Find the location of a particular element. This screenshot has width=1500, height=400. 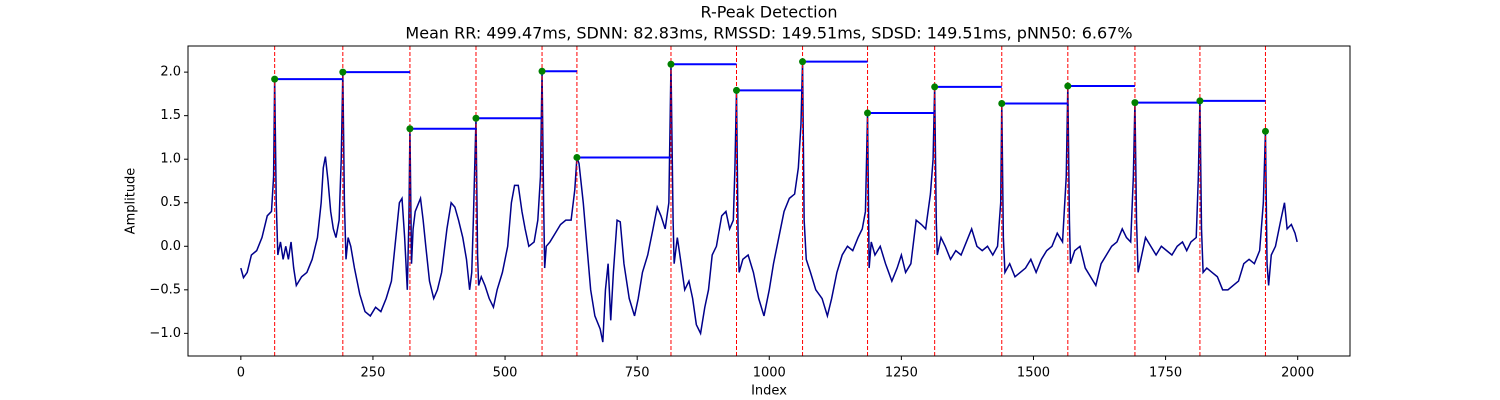

y-tick-label: −1.0 is located at coordinates (165, 333).